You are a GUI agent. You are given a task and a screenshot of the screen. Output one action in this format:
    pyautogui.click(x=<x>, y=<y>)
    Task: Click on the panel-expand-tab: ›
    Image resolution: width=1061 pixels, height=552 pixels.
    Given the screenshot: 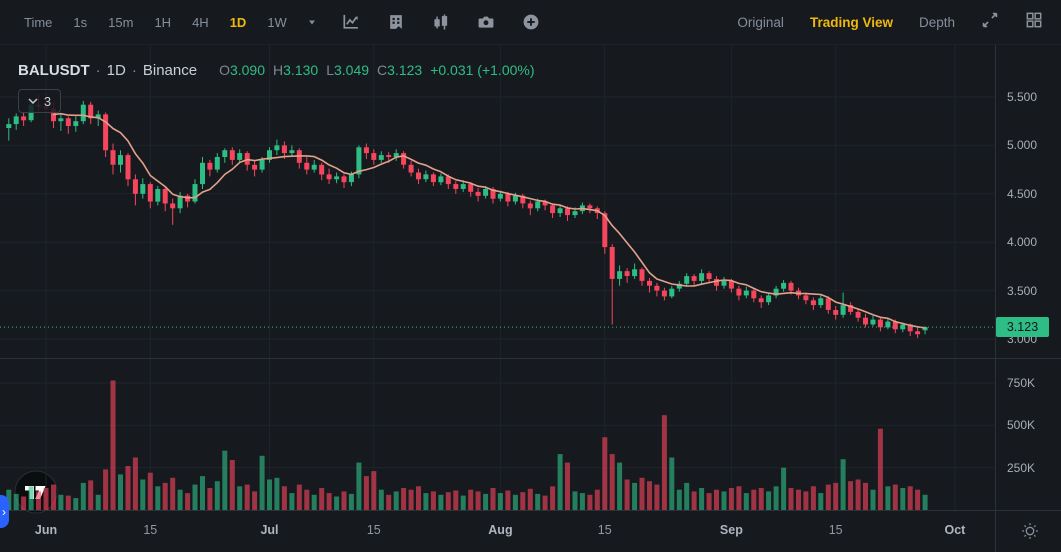 What is the action you would take?
    pyautogui.click(x=4, y=511)
    